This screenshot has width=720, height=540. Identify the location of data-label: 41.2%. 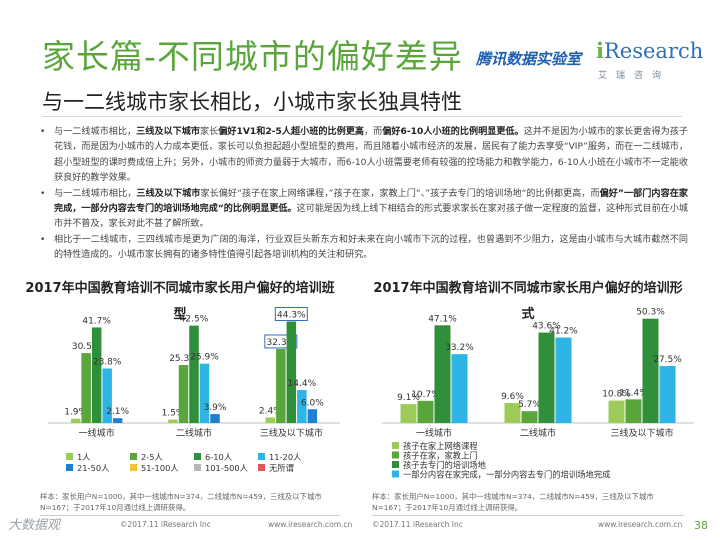
(563, 332).